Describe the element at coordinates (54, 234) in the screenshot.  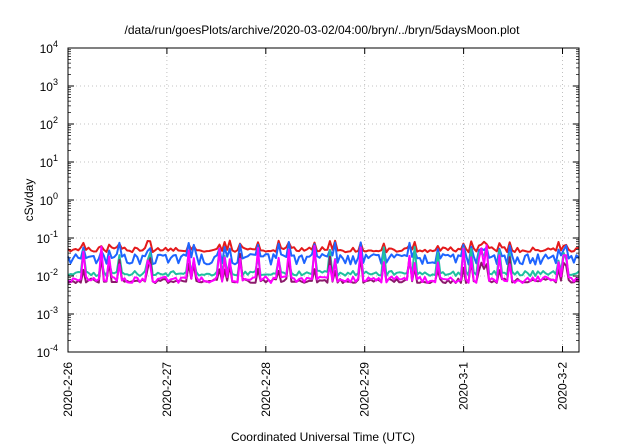
I see `y-tick-exponent: -1` at that location.